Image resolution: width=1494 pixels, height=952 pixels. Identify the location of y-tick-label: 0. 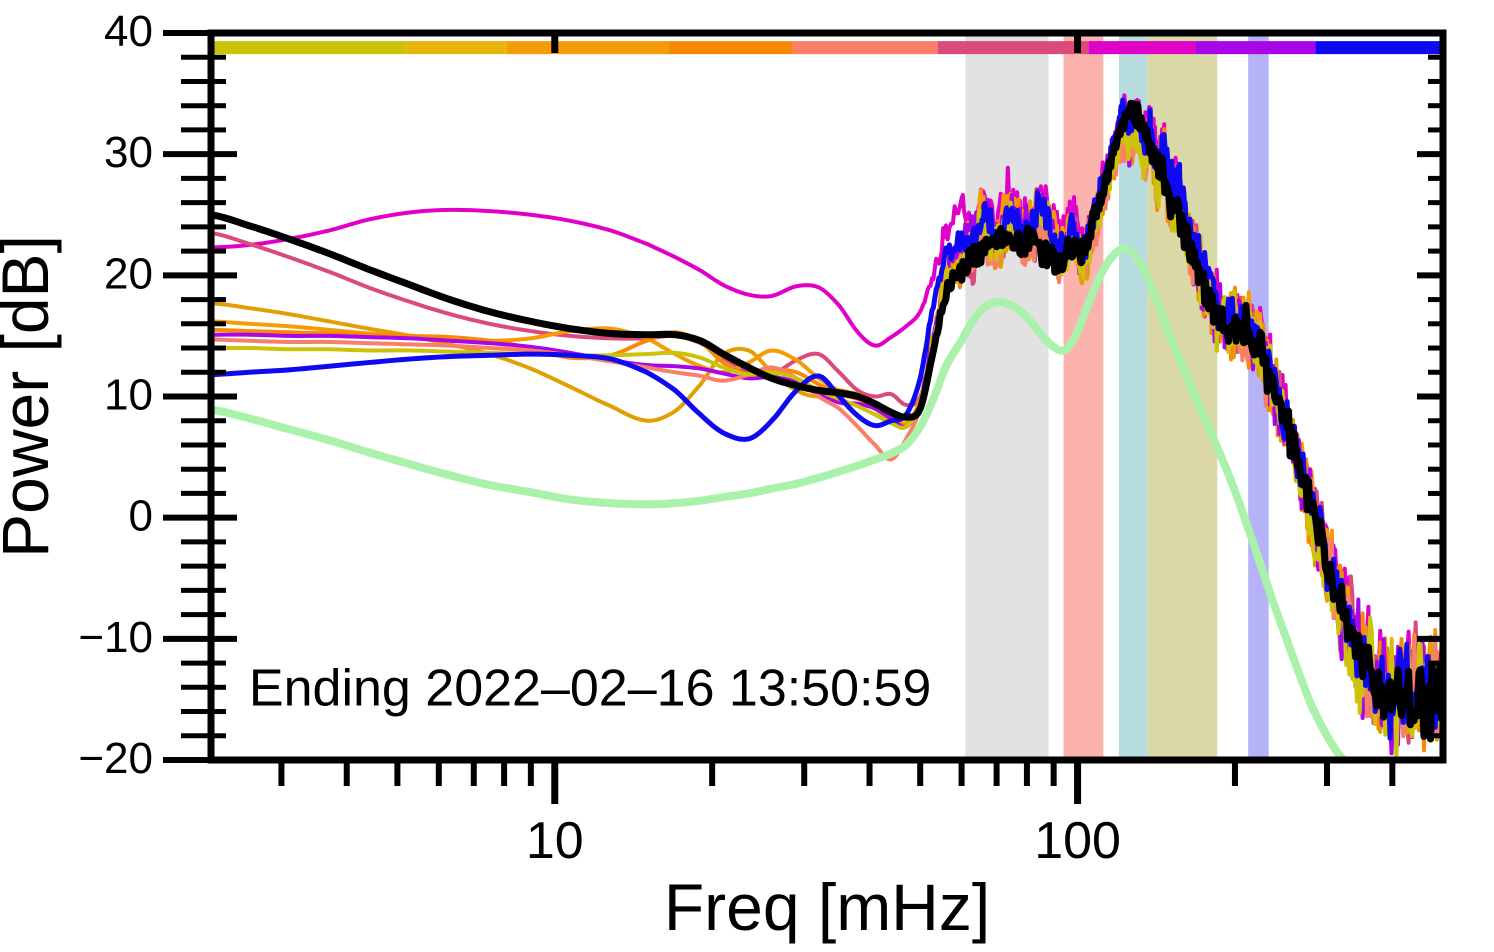
(141, 516).